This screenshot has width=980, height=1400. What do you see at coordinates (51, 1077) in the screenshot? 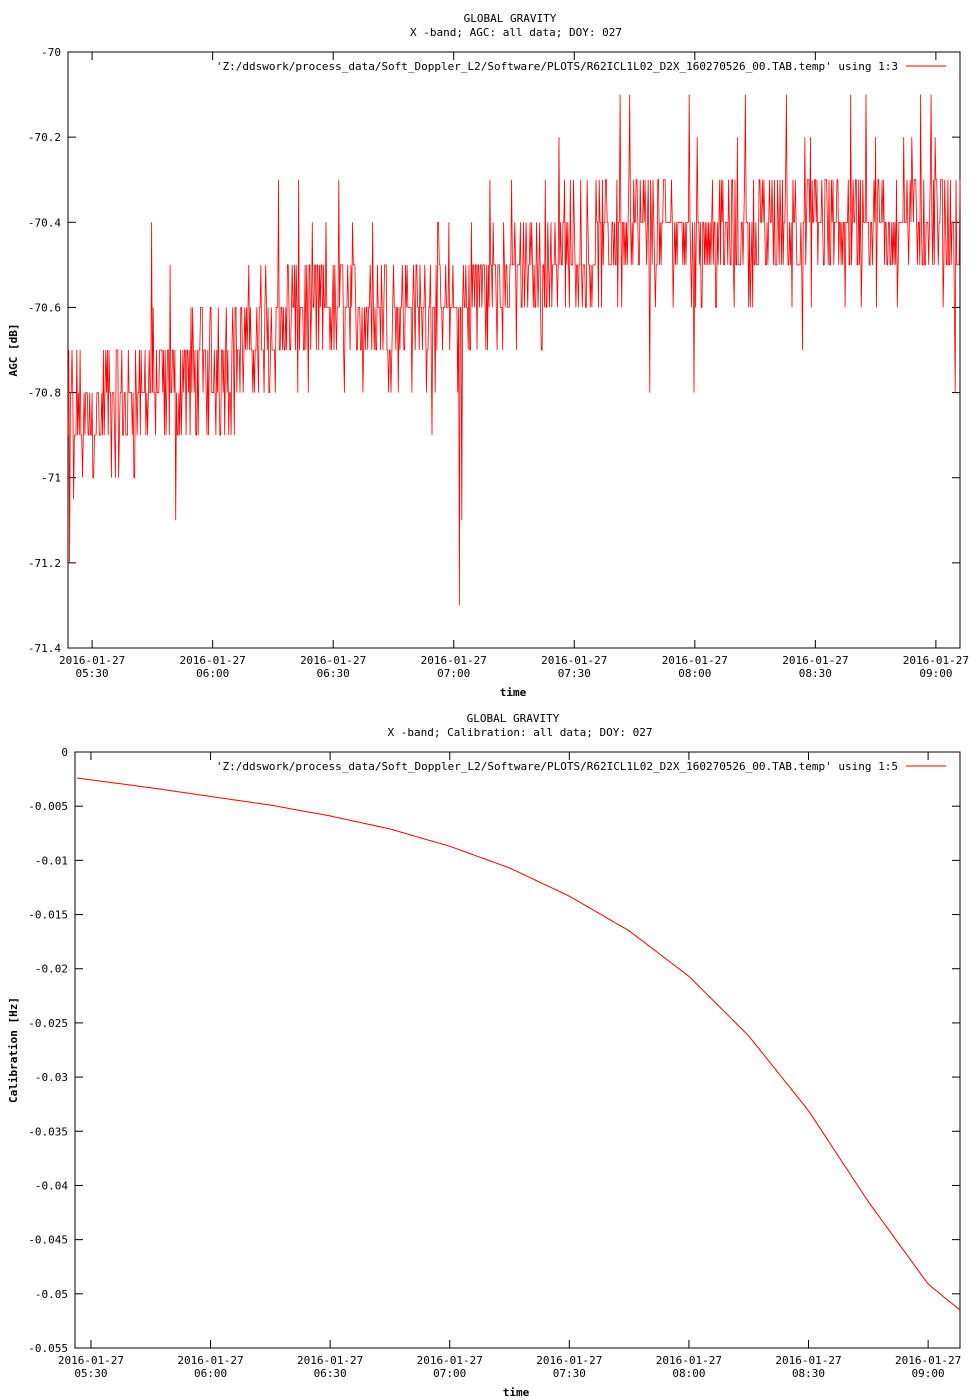
I see `y-tick-label: -0.03` at bounding box center [51, 1077].